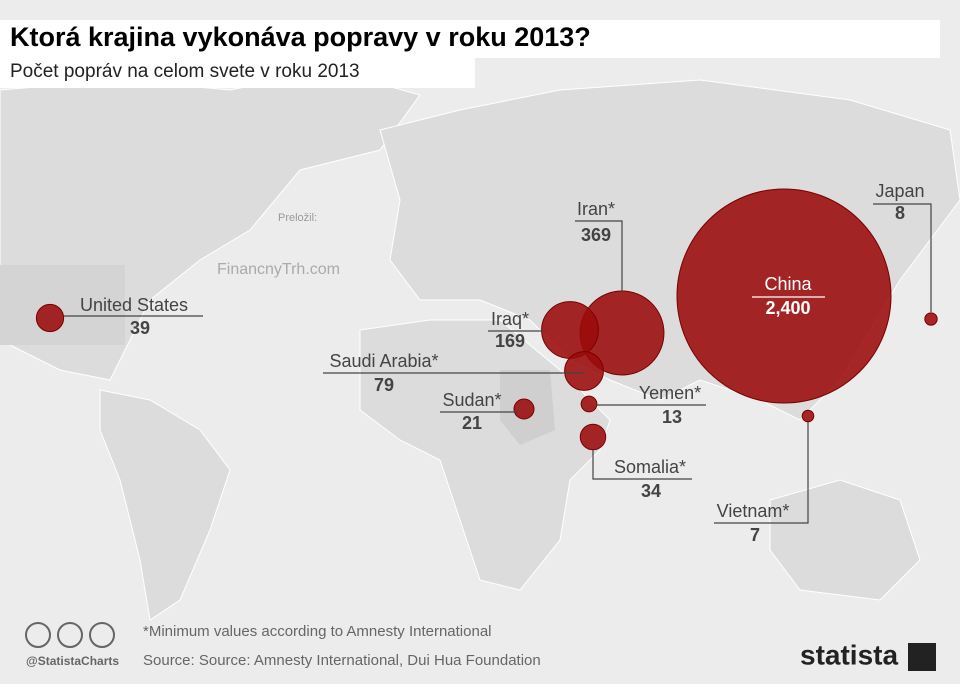  Describe the element at coordinates (670, 393) in the screenshot. I see `country-label: Yemen*` at that location.